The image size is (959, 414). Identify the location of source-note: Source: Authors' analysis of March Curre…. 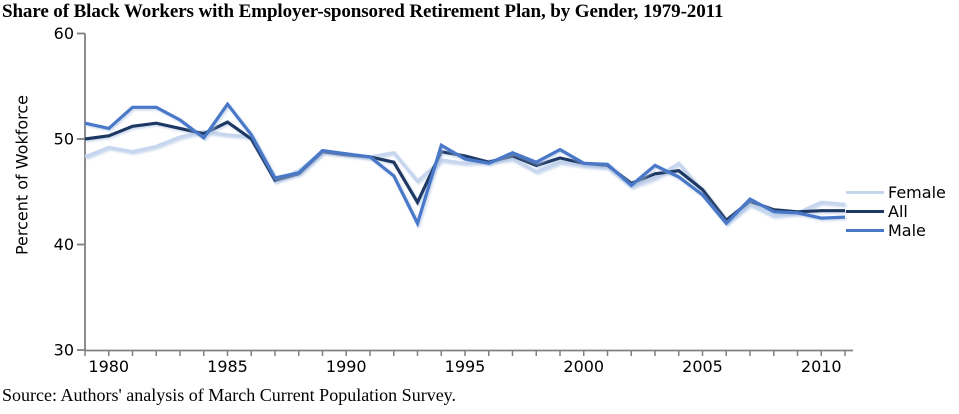
(229, 395).